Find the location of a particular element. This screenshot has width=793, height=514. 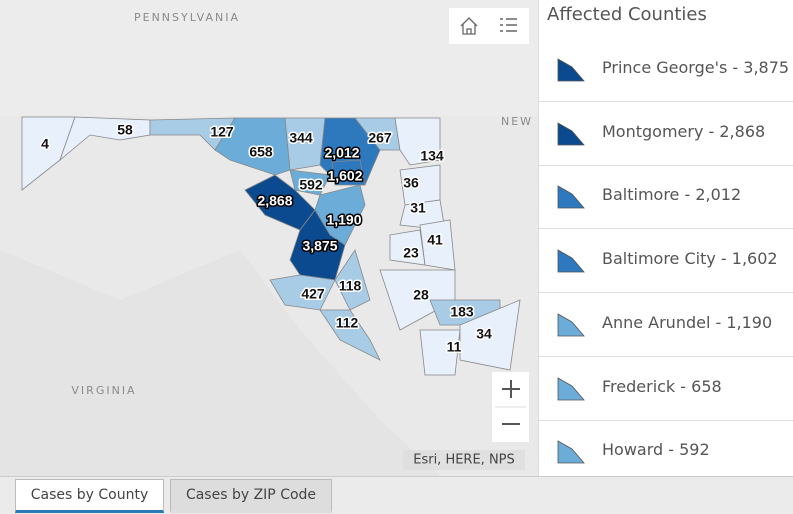

legend-item: Frederick - 658 is located at coordinates (666, 389).